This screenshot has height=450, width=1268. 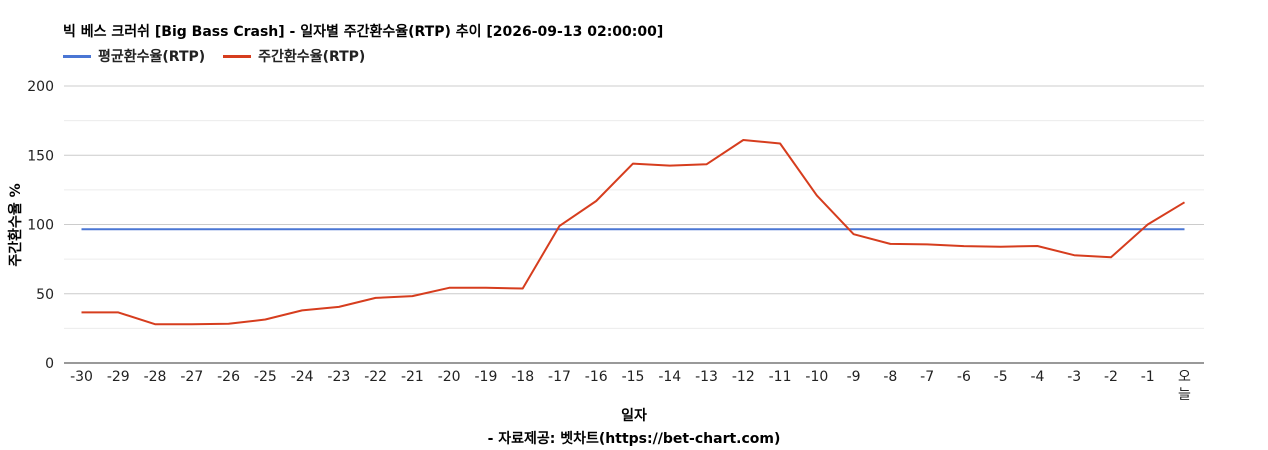 I want to click on x-tick-label: -12, so click(x=743, y=377).